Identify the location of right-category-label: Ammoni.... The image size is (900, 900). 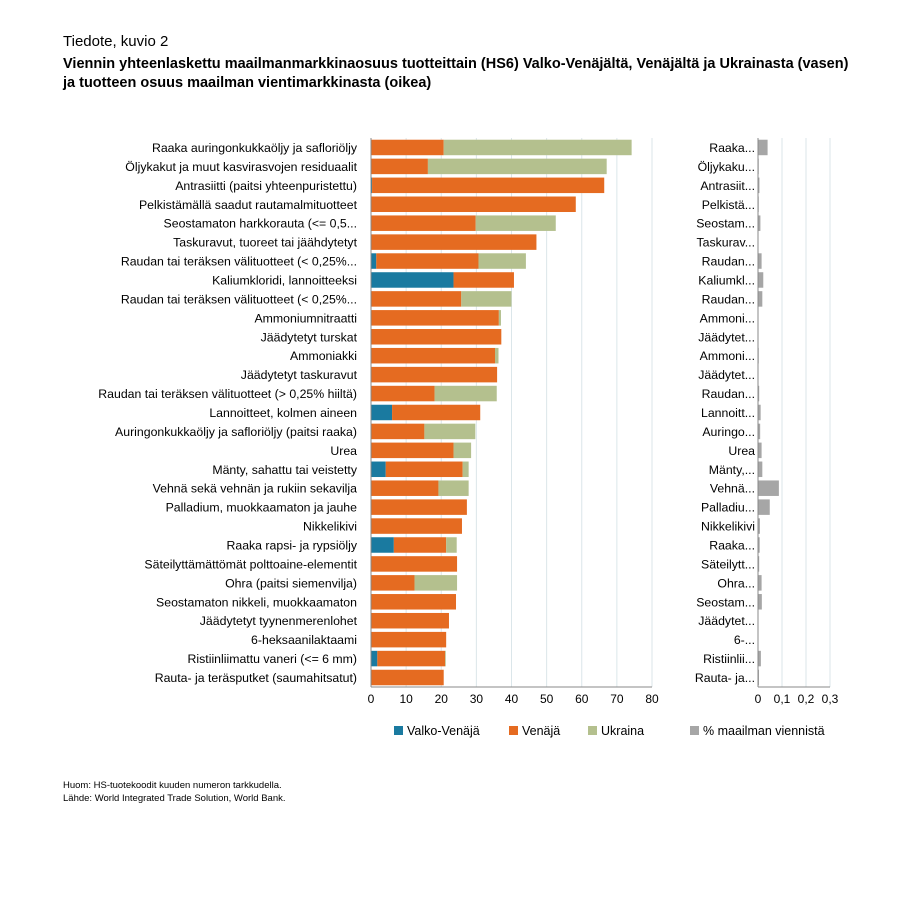
(727, 318).